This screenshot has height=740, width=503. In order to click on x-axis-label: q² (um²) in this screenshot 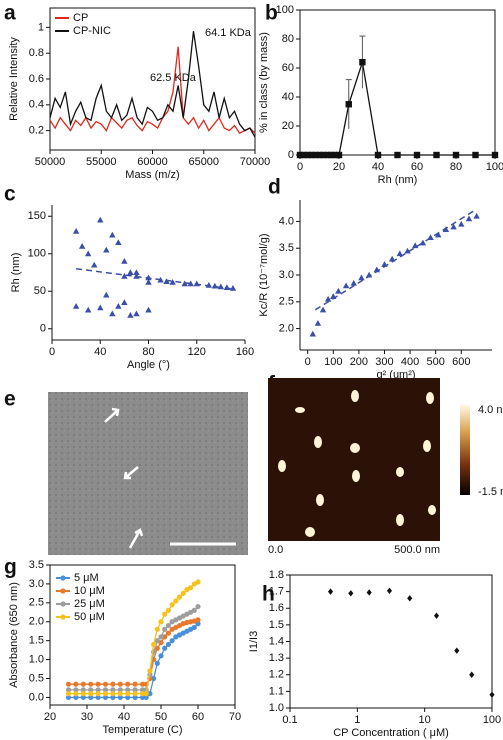, I will do `click(395, 375)`.